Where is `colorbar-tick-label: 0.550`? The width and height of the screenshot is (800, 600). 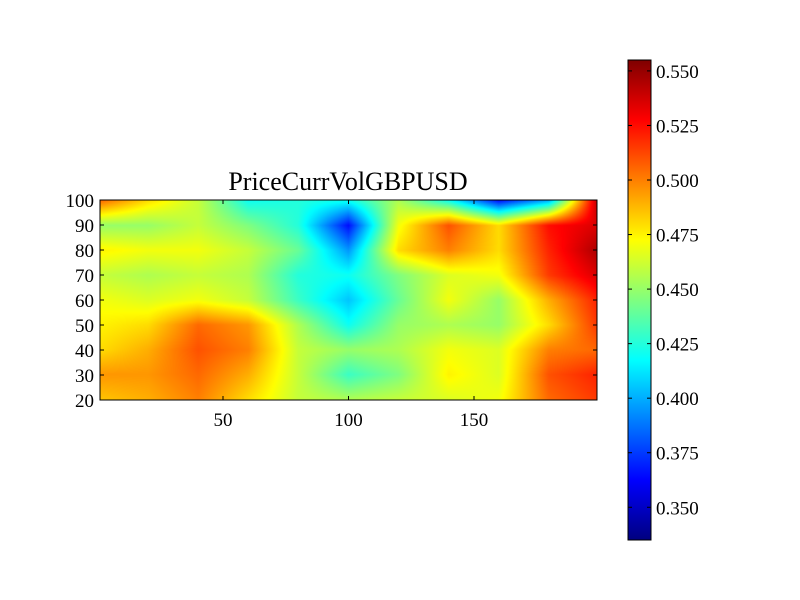
colorbar-tick-label: 0.550 is located at coordinates (677, 72).